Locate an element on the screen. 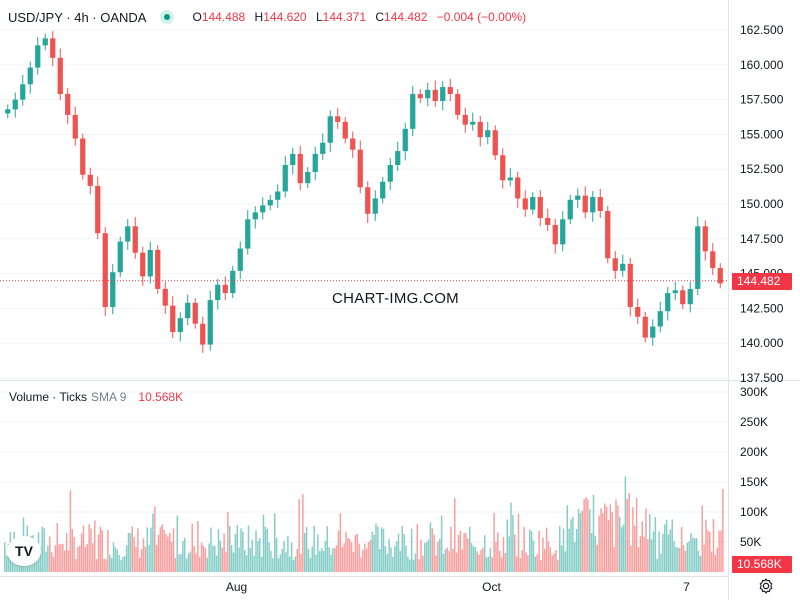 This screenshot has width=800, height=600. close-value: 144.482 is located at coordinates (406, 17).